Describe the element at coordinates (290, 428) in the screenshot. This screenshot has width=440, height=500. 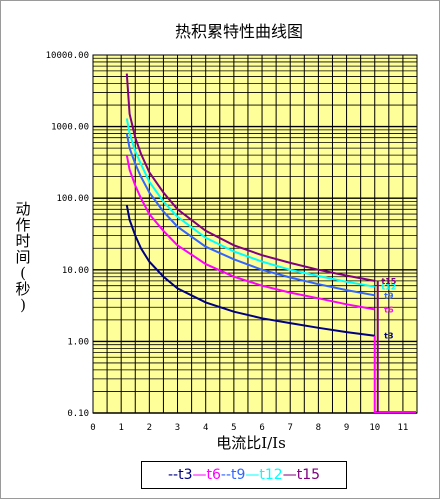
I see `x-tick-label: 7` at that location.